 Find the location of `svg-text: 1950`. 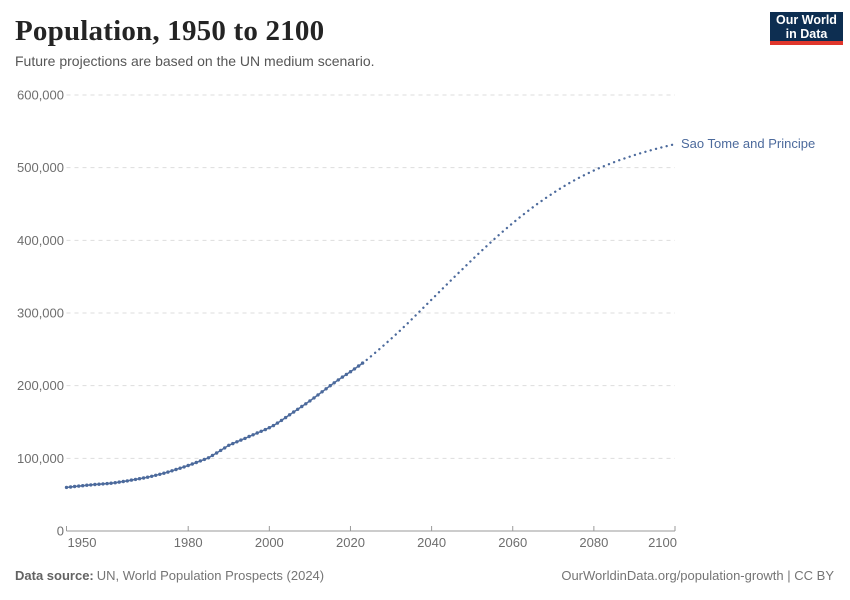

svg-text: 1950 is located at coordinates (82, 542).